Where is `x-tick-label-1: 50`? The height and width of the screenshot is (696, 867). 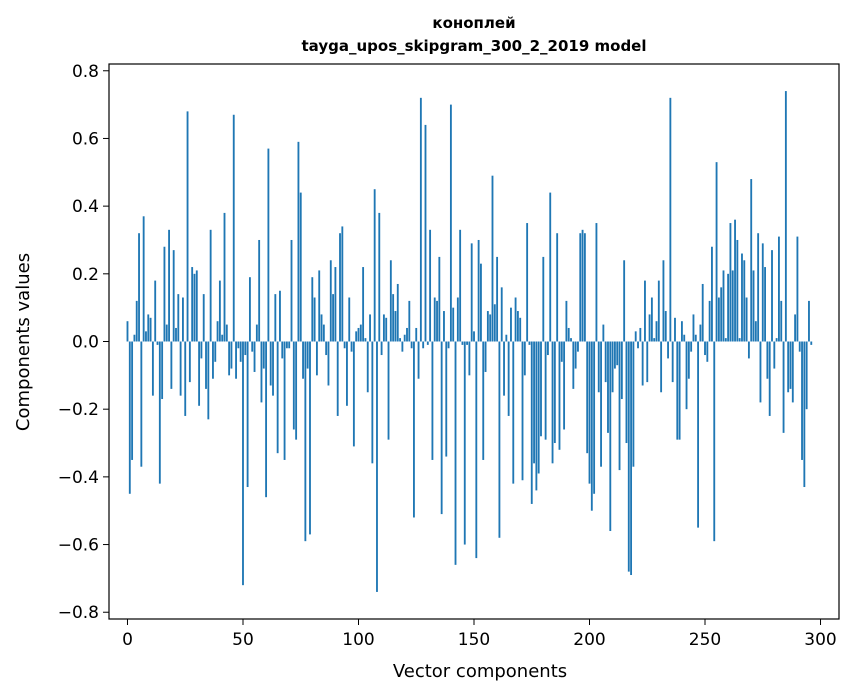 x-tick-label-1: 50 is located at coordinates (243, 640).